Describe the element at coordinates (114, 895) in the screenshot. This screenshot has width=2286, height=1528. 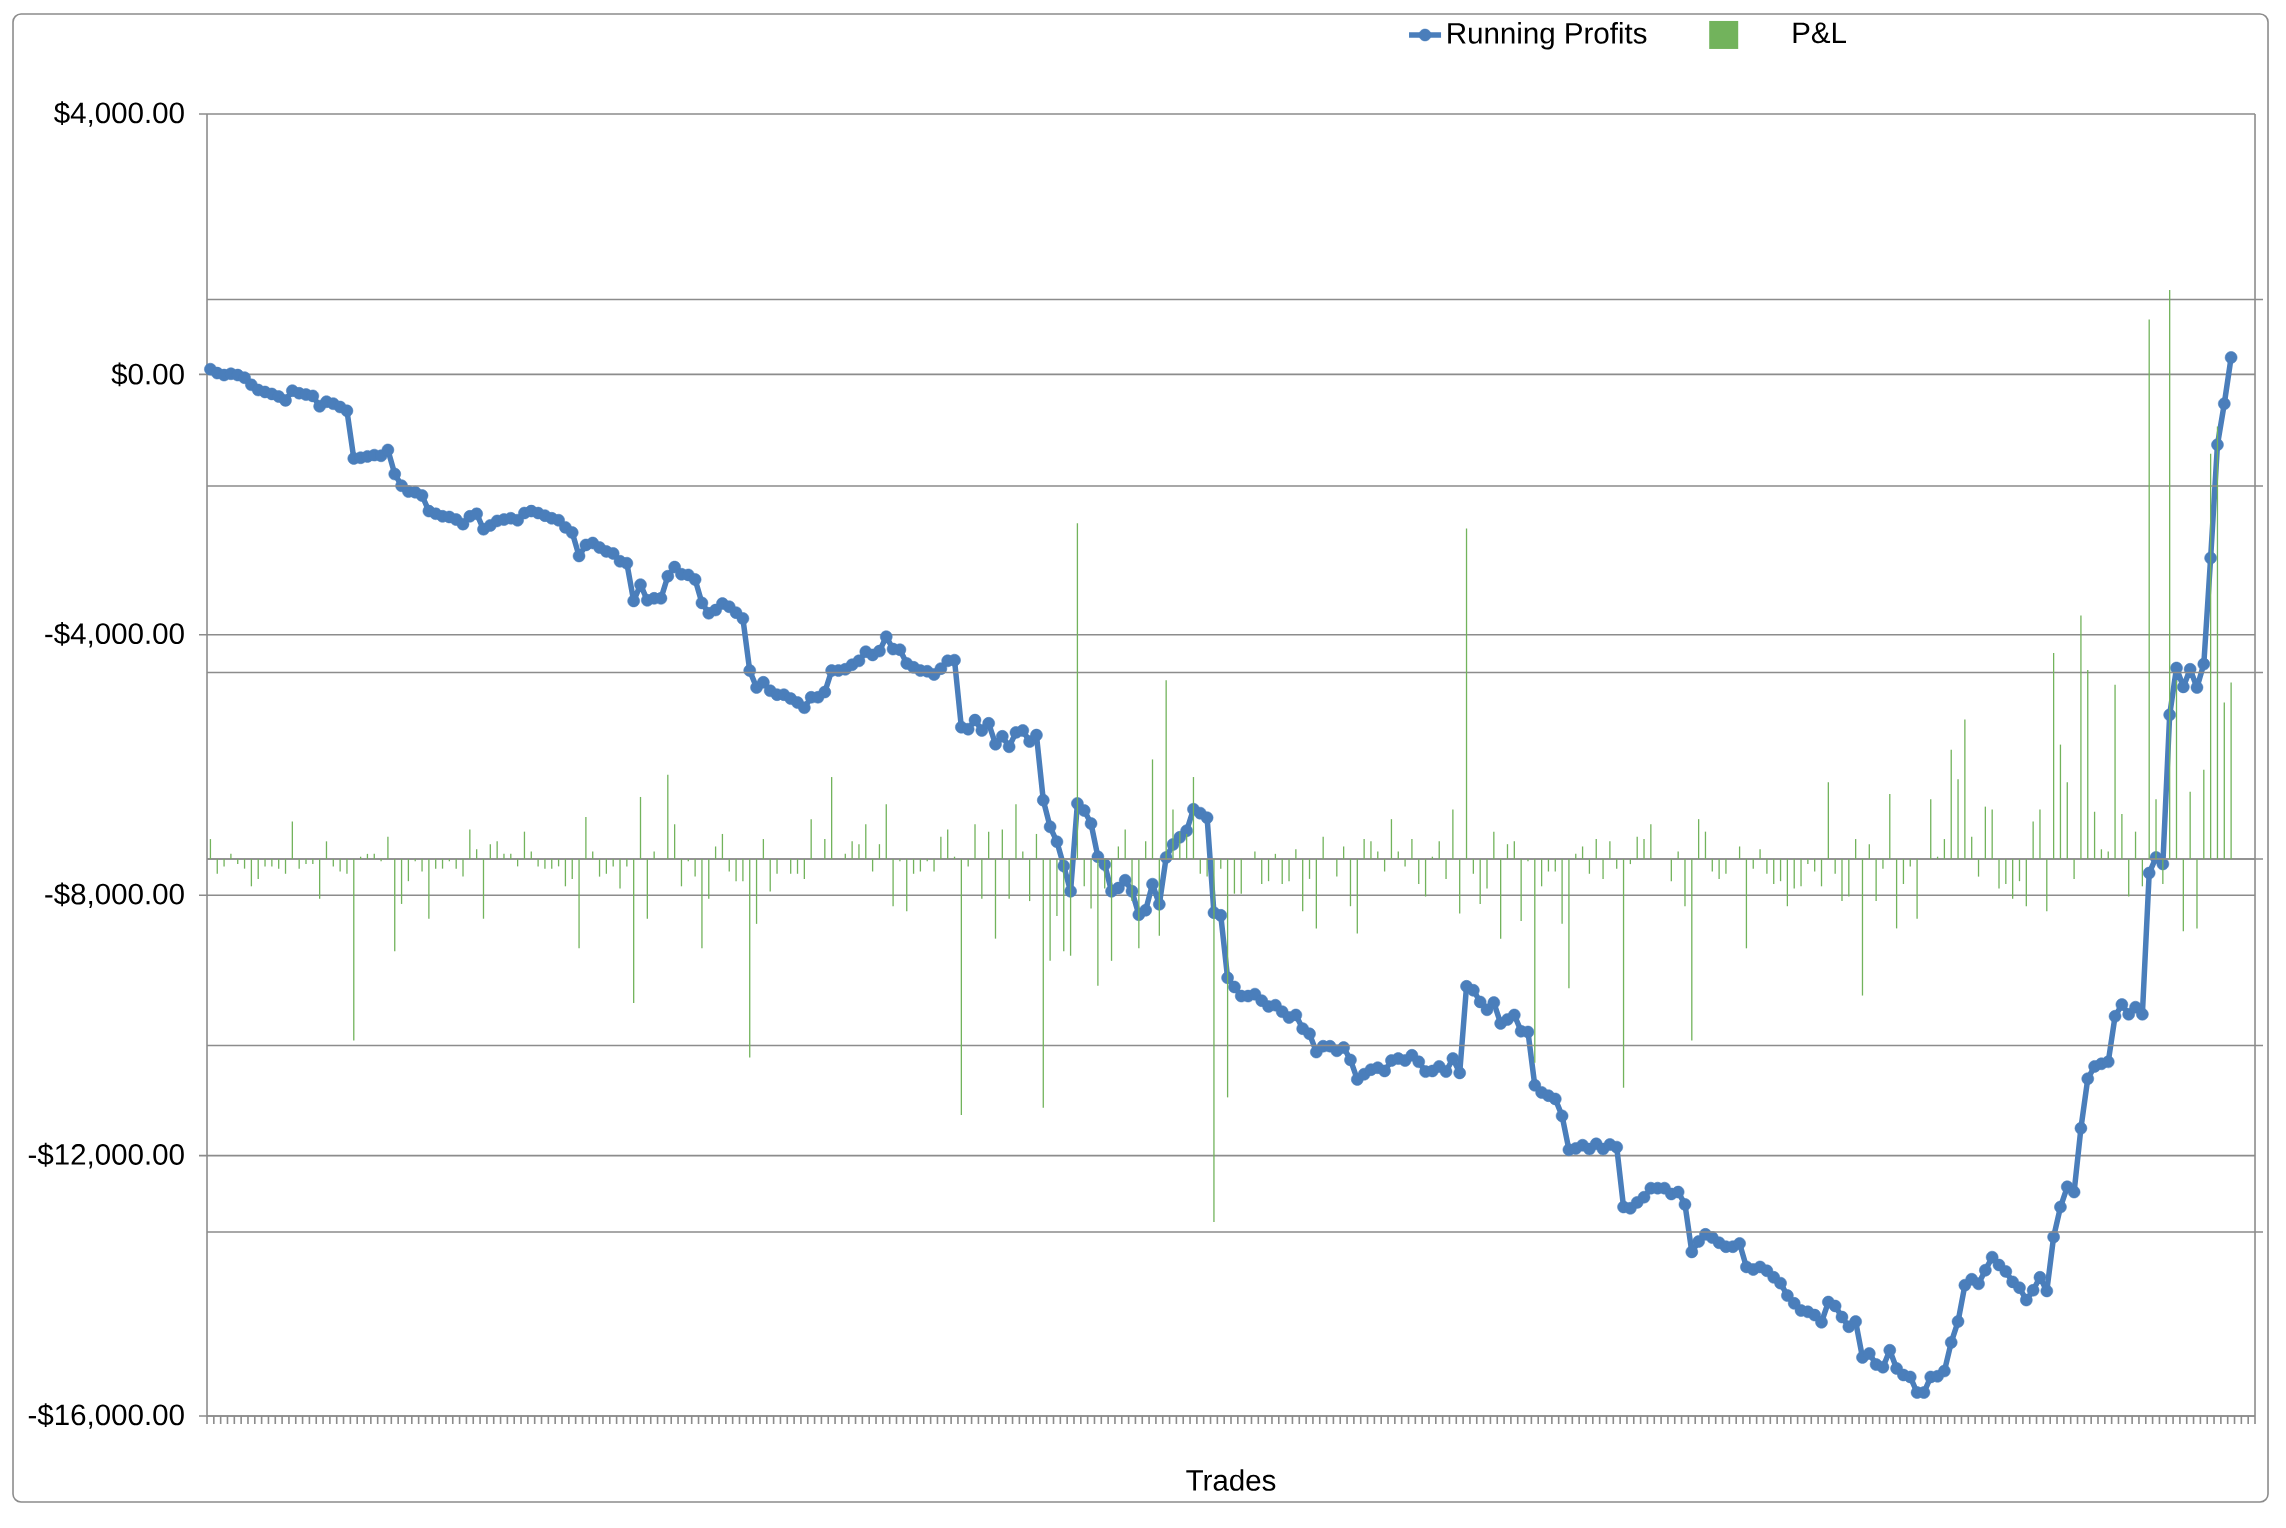
I see `y-tick-label: -$8,000.00` at that location.